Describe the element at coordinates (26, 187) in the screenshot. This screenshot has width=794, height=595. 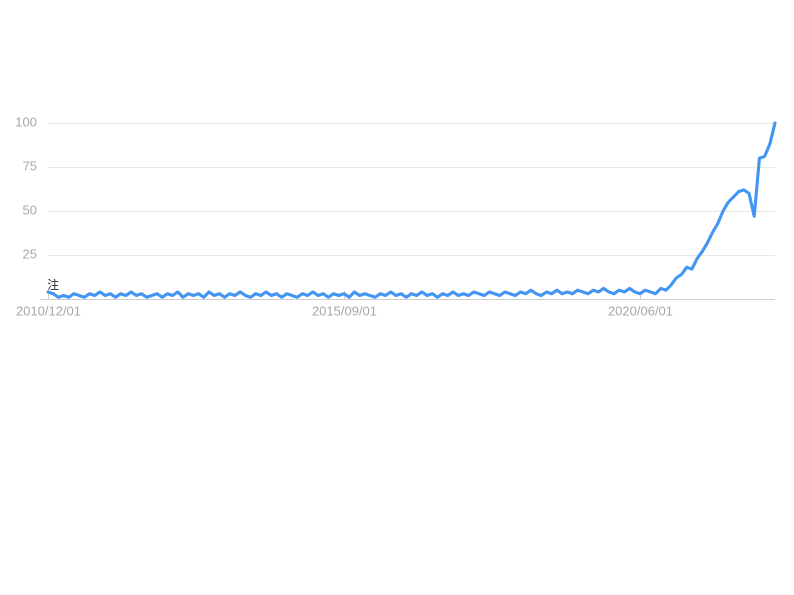
I see `y-axis-labels-group: 25 50 75 100` at that location.